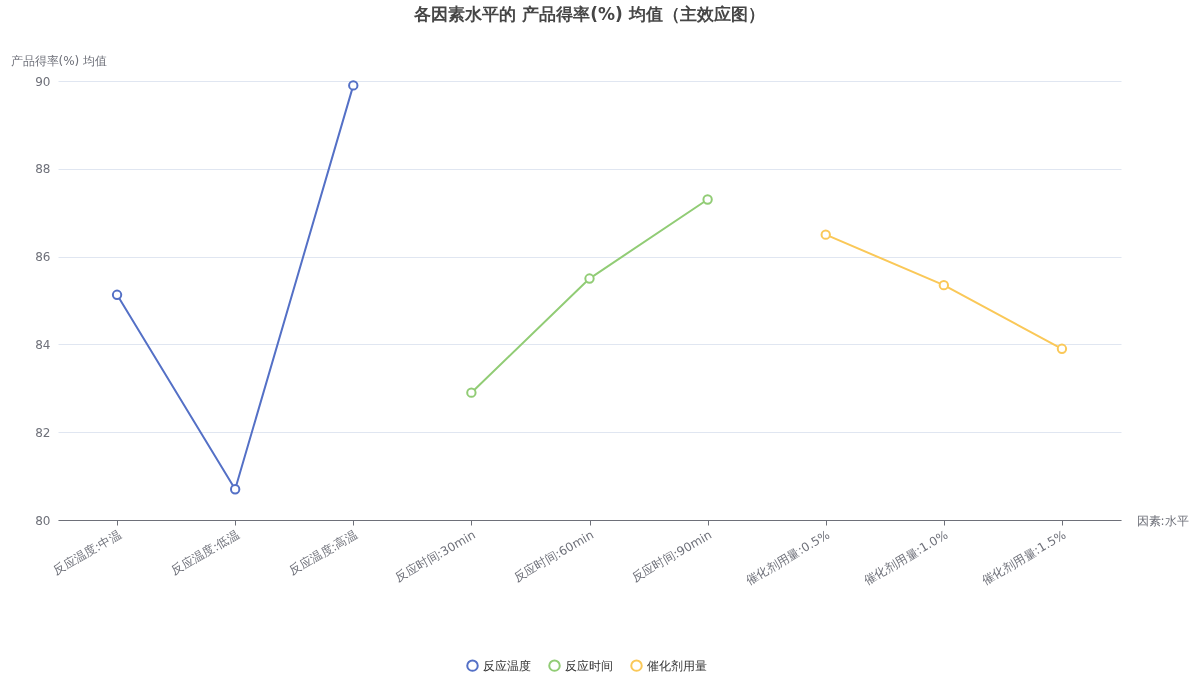 The image size is (1200, 680). Describe the element at coordinates (677, 665) in the screenshot. I see `legend-label: 催化剂用量` at that location.